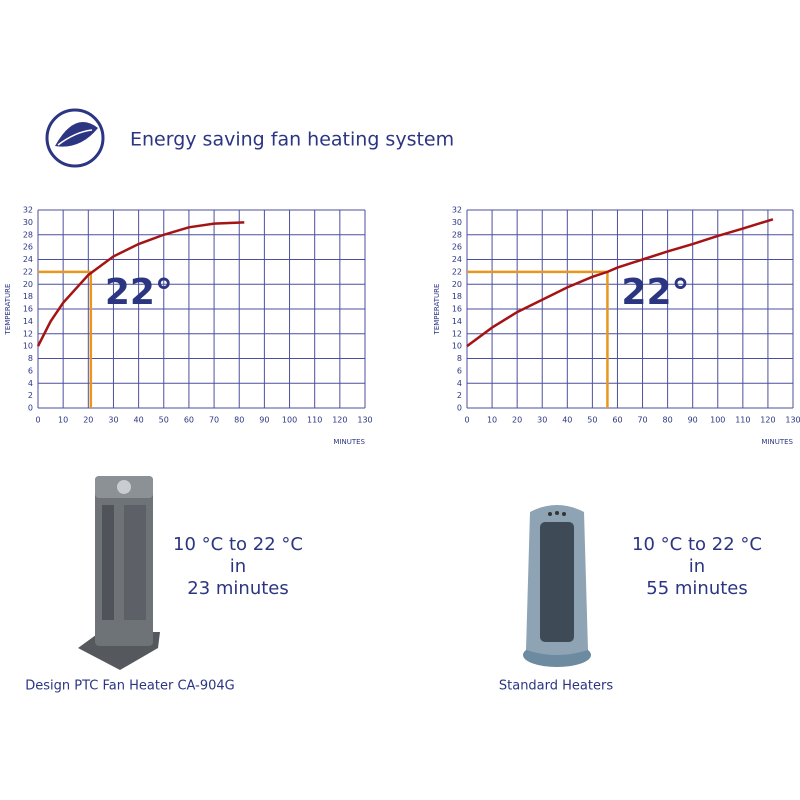  What do you see at coordinates (238, 588) in the screenshot?
I see `product-claim: 23 minutes` at bounding box center [238, 588].